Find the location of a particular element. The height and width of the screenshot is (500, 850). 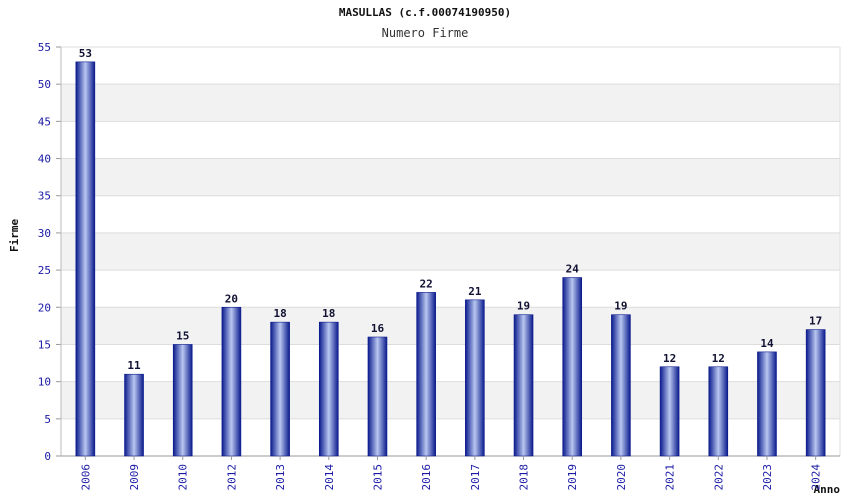

bar-value-label: 15 is located at coordinates (182, 335).